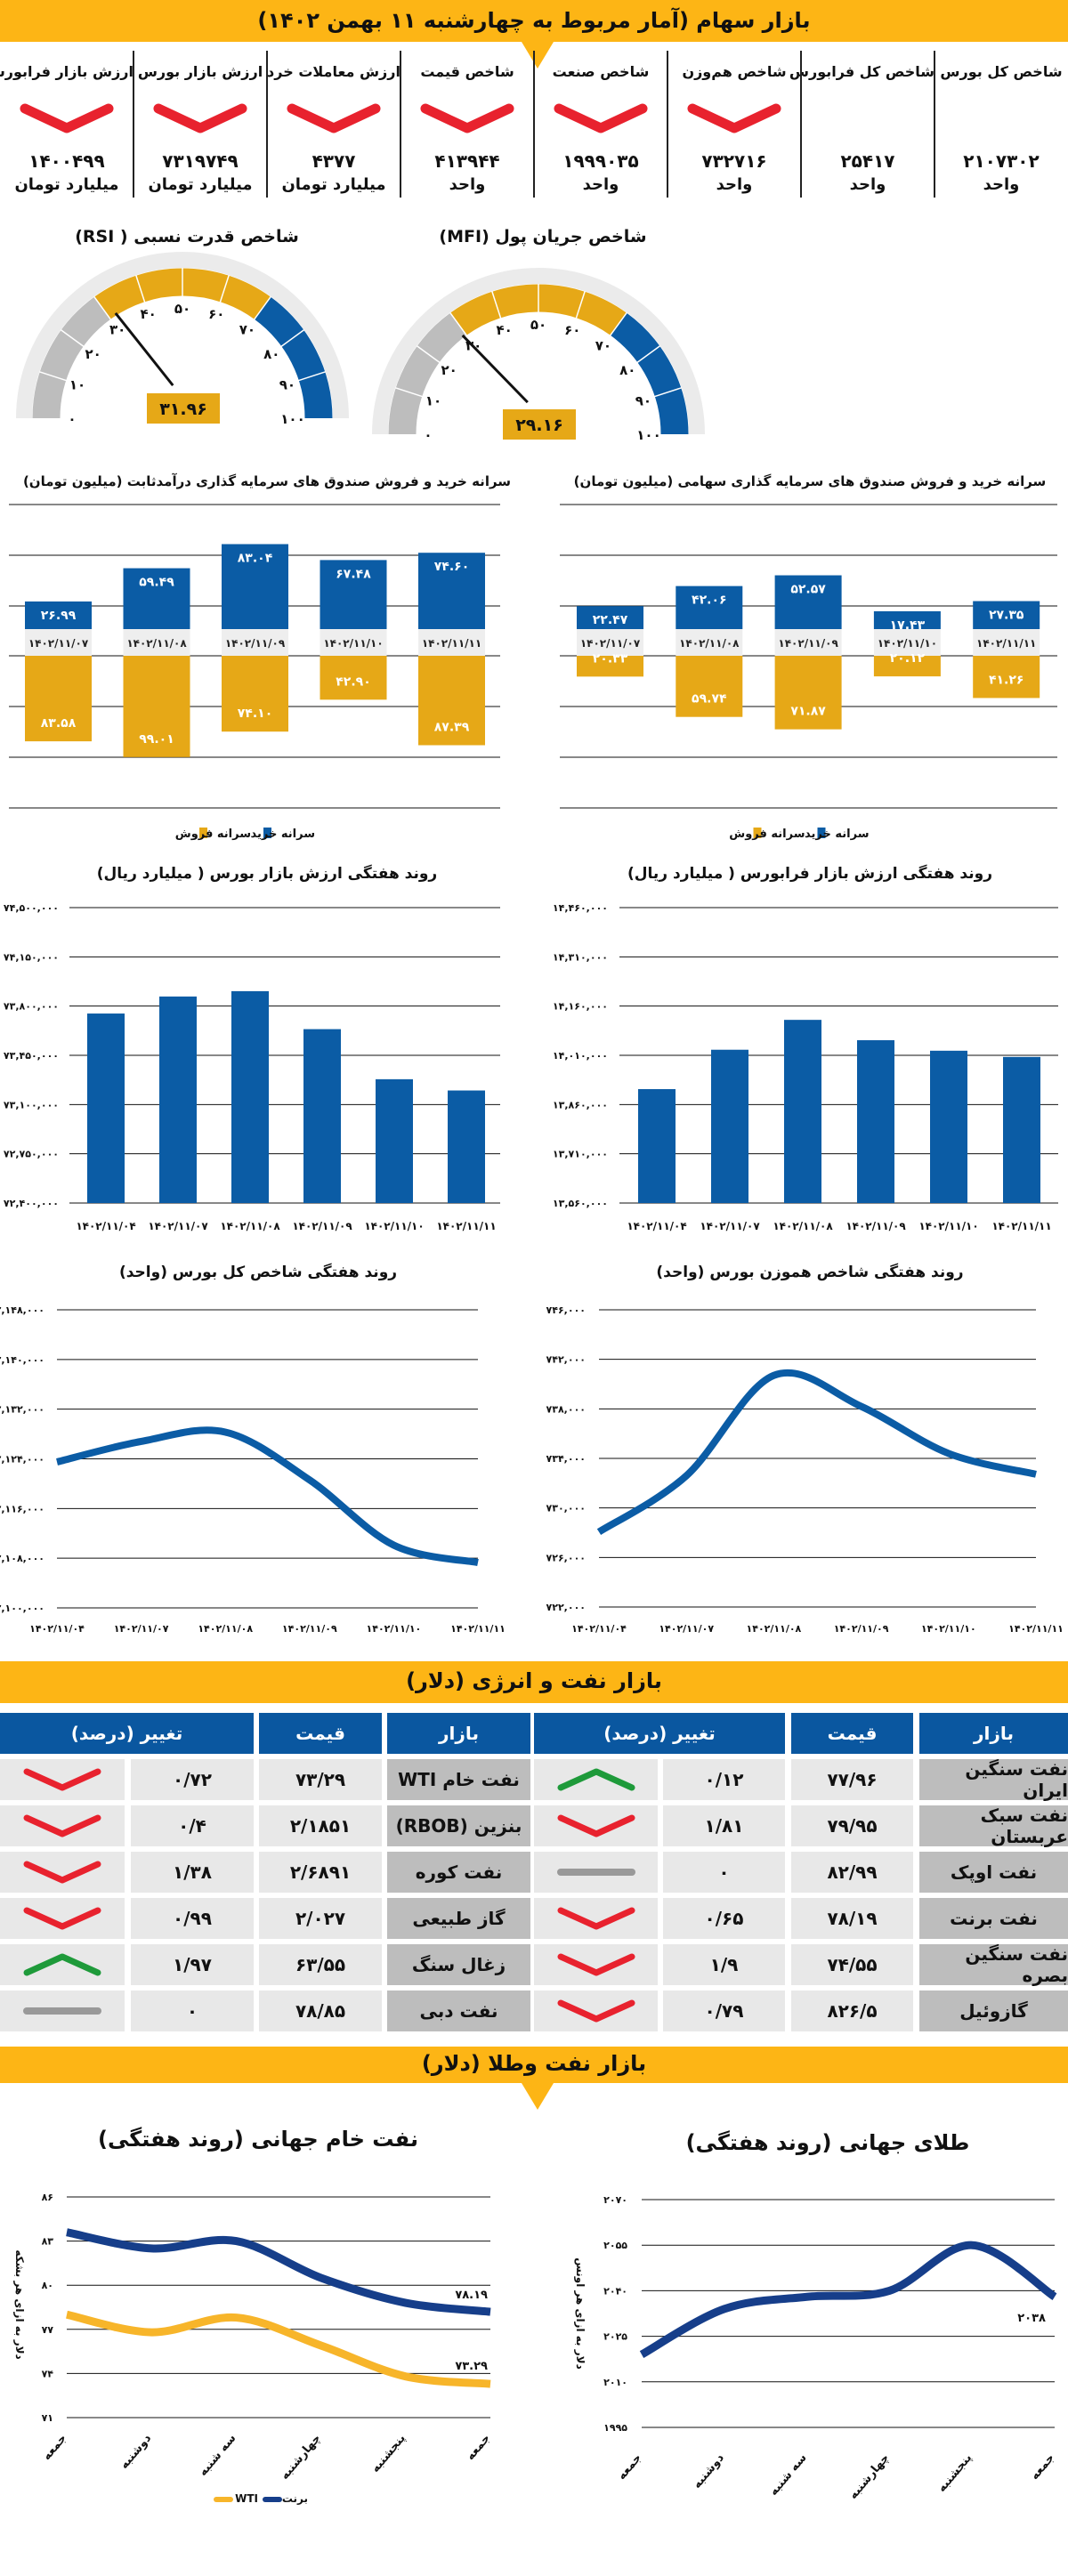  Describe the element at coordinates (852, 2011) in the screenshot. I see `price-value: ۸۲۶/۵` at that location.